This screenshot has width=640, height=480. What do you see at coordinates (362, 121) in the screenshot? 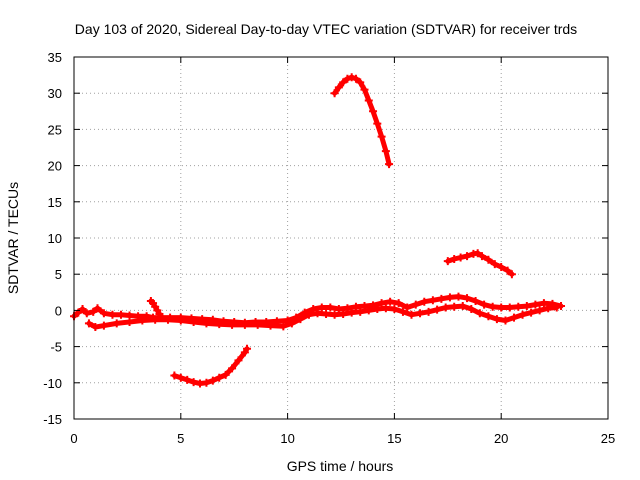
I see `series-upper-arc` at bounding box center [362, 121].